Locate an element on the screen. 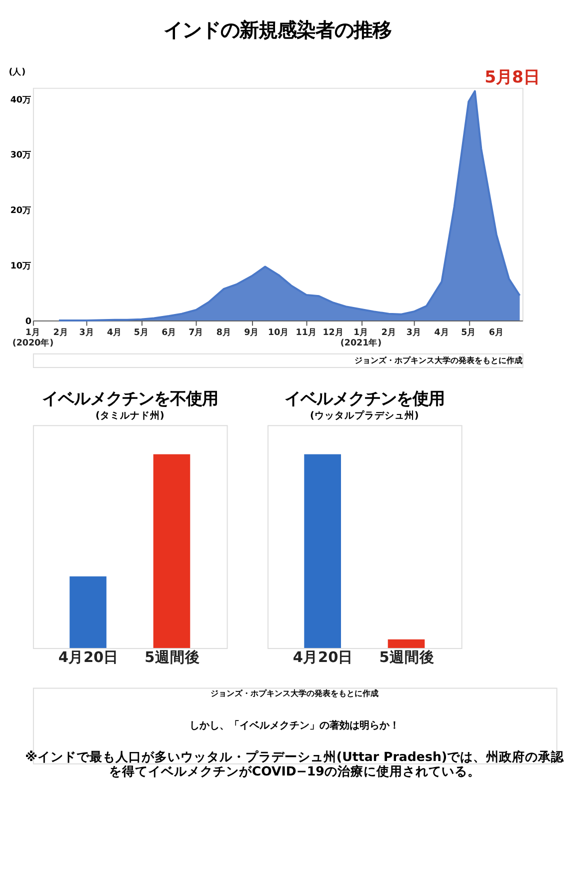 The image size is (567, 871). annotation: 5月8日 is located at coordinates (512, 76).